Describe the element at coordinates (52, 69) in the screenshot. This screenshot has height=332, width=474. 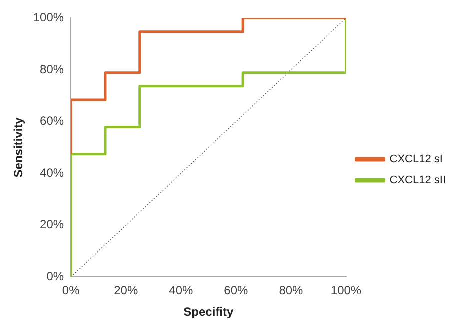
I see `y-tick-label: 80%` at that location.